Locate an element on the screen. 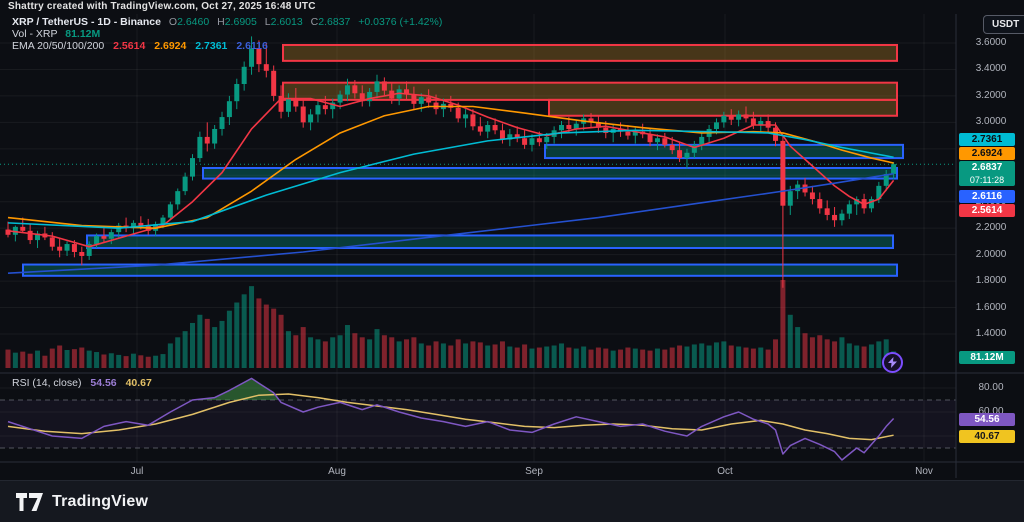  rsi-ma-line is located at coordinates (450, 417).